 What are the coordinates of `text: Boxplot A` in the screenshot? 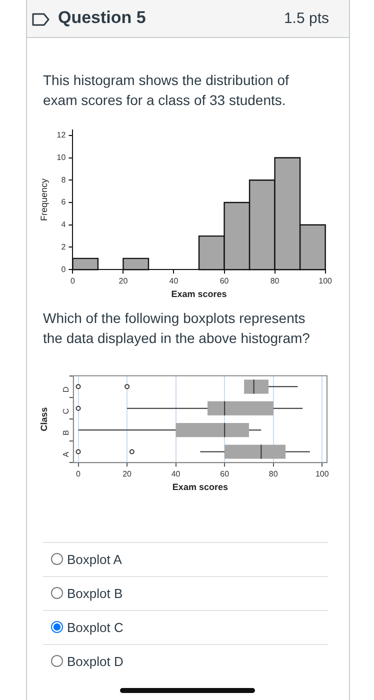 It's located at (94, 559).